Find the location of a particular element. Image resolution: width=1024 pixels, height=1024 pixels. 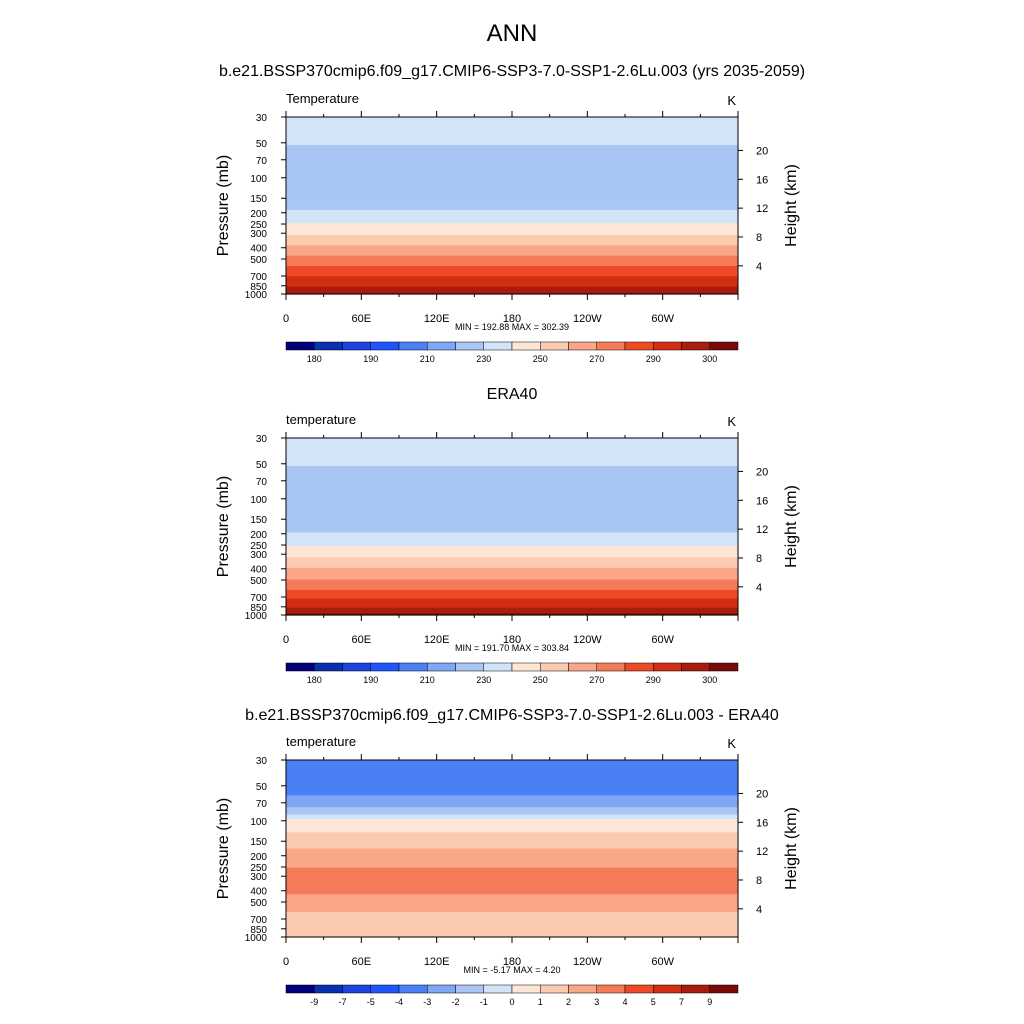

colorbar-label: -1 is located at coordinates (484, 1002).